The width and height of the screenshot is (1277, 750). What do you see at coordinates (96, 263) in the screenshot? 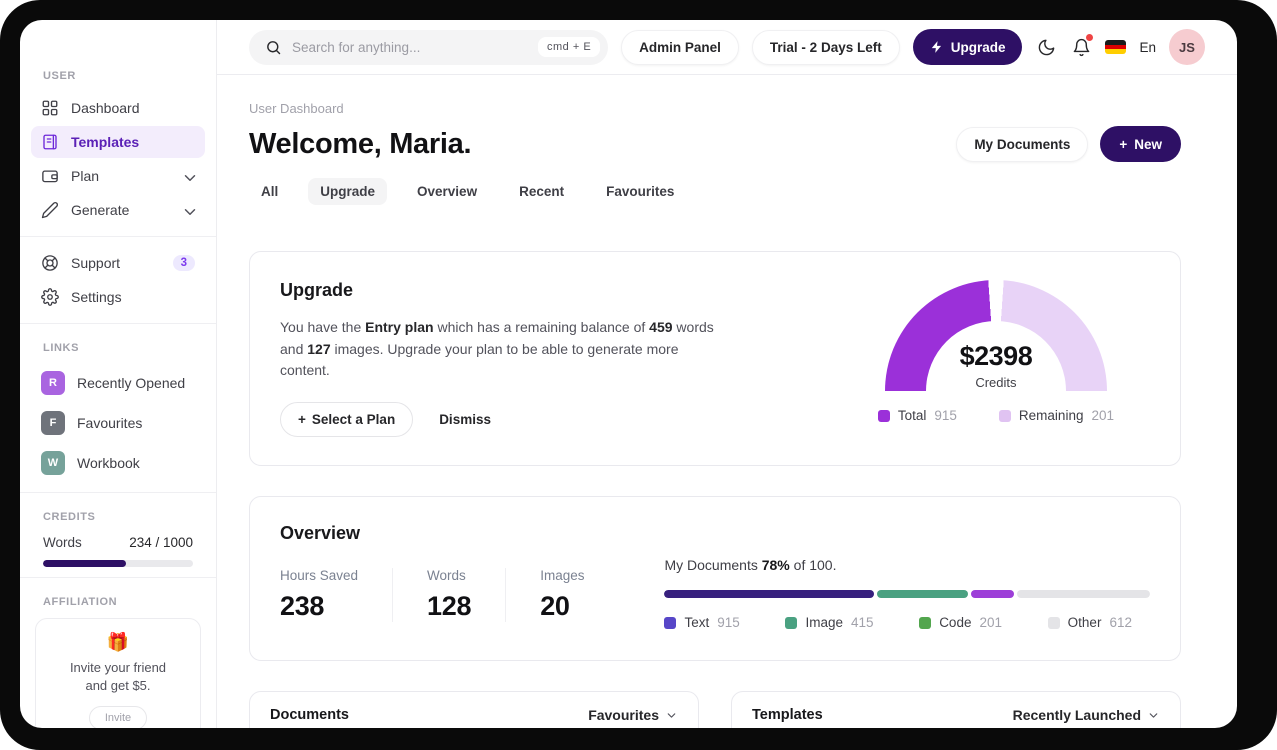
I see `sidebar-item-label: Support` at bounding box center [96, 263].